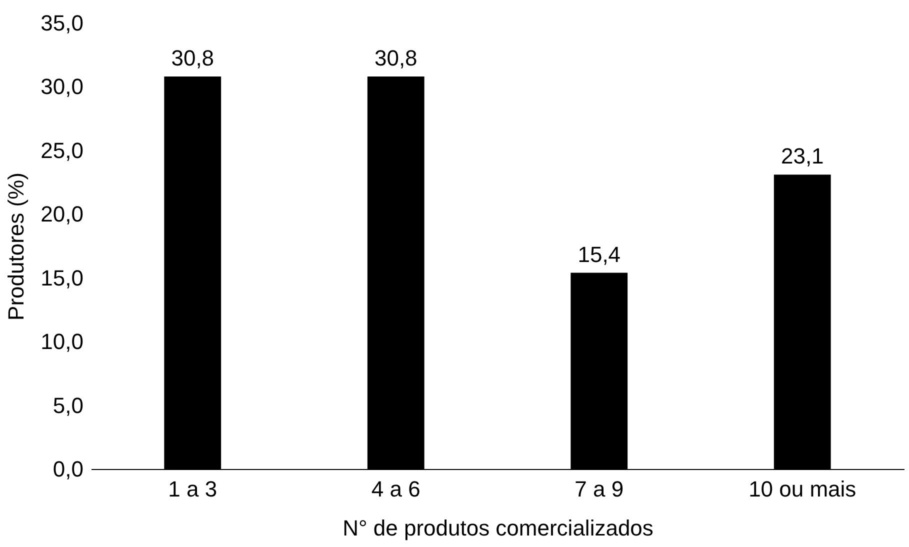  I want to click on y-tick-label: 20,0, so click(62, 214).